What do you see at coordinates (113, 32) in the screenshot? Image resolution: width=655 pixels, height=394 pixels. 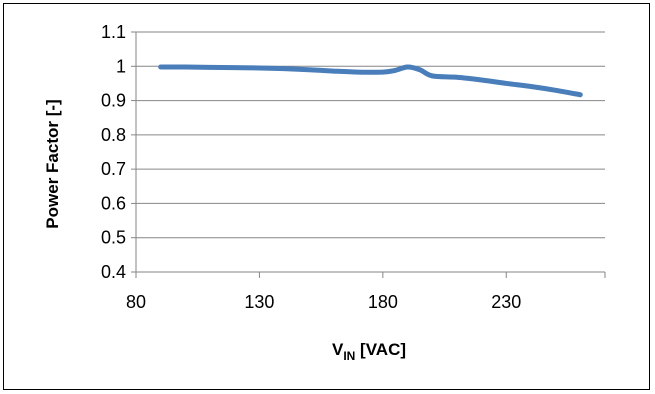 I see `y-tick-label: 1.1` at bounding box center [113, 32].